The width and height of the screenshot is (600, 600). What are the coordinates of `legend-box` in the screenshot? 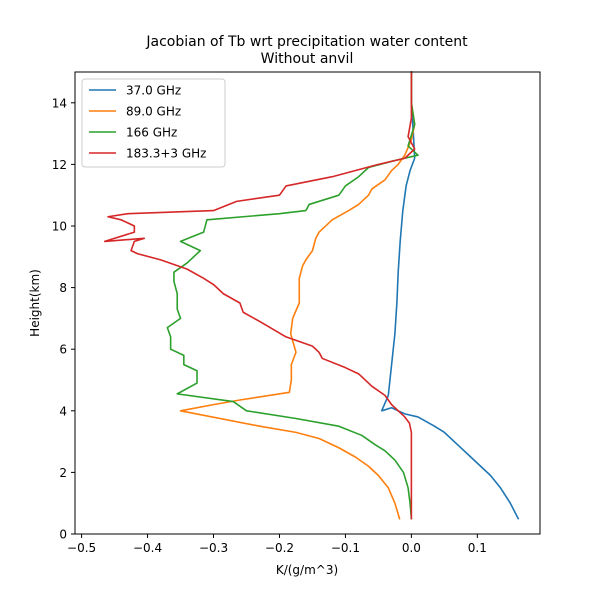 It's located at (153, 123).